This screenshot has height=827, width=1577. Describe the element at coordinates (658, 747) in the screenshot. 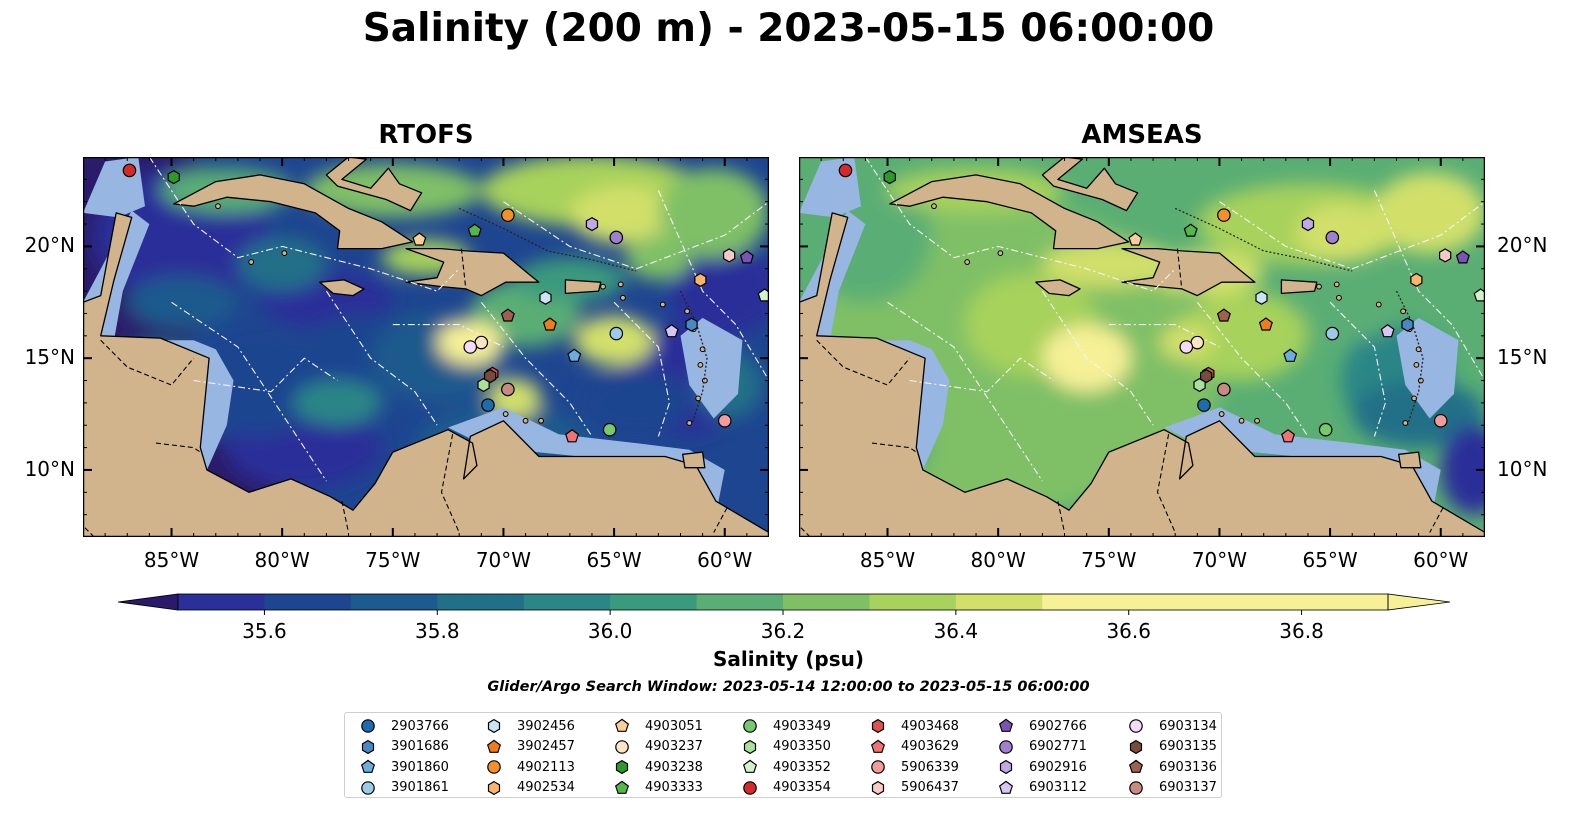

I see `legend-item: 4903237` at that location.